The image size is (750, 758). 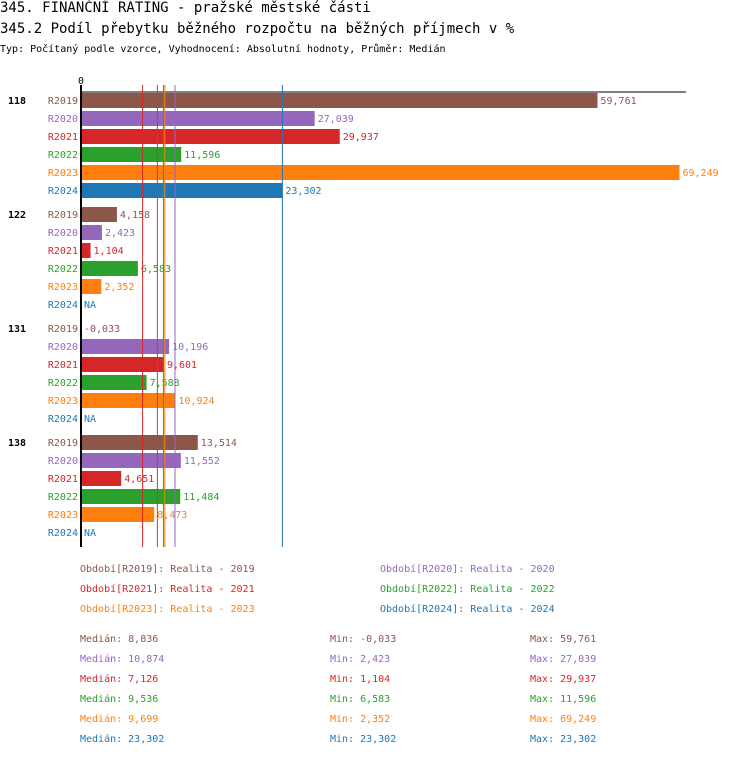 I want to click on stat-min: Min: -0,033, so click(x=363, y=639).